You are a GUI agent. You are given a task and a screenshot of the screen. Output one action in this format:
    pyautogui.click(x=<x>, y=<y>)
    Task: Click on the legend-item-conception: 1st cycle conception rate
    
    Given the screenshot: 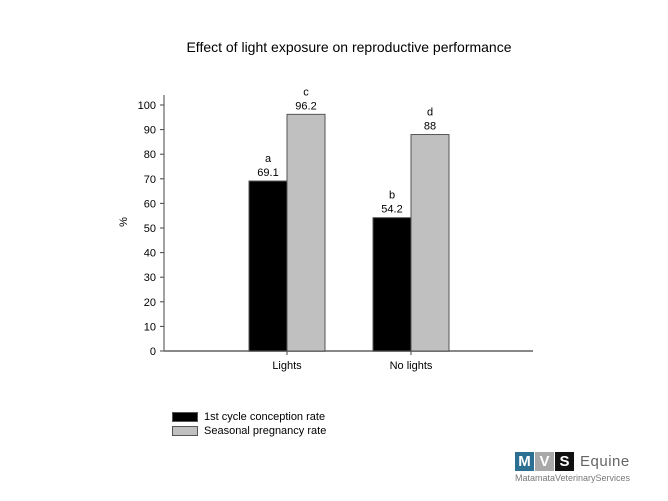 What is the action you would take?
    pyautogui.click(x=249, y=417)
    